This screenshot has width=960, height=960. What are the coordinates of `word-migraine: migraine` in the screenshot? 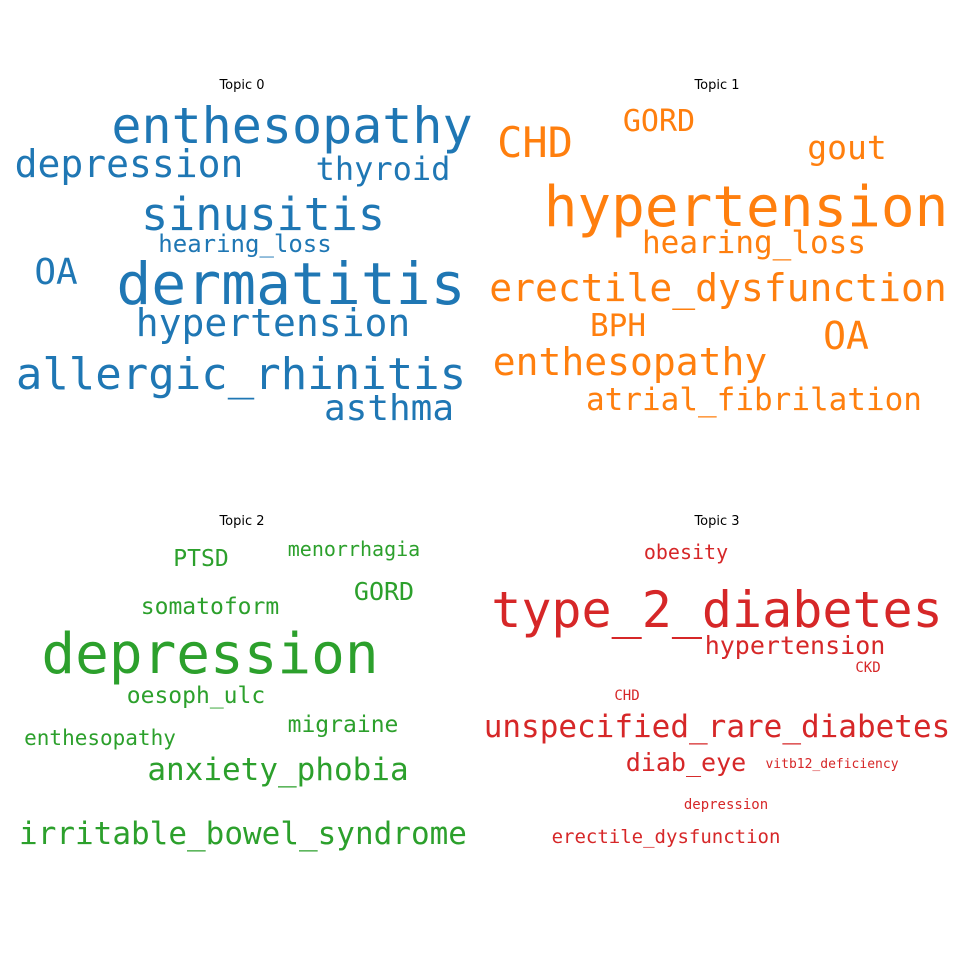 It's located at (343, 725).